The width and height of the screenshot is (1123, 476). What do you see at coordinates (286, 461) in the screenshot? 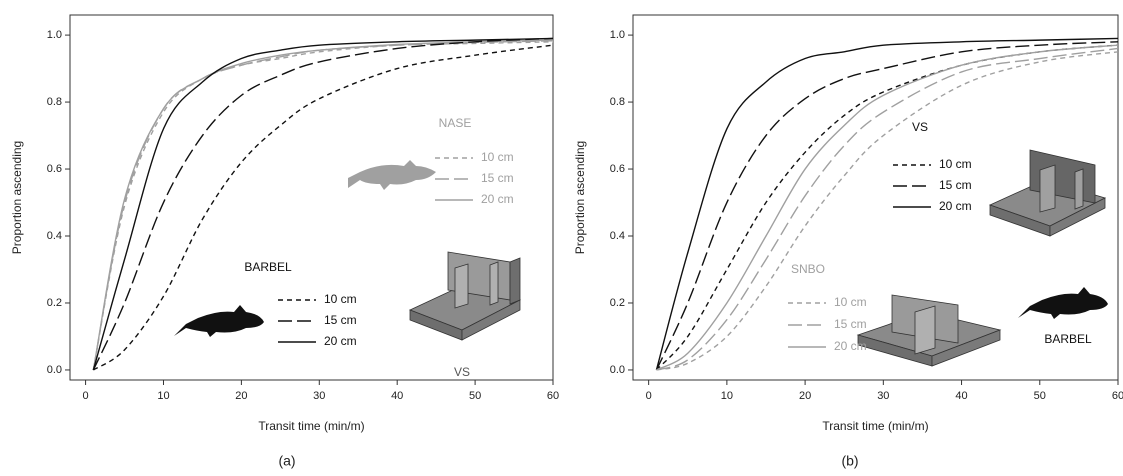
I see `caption: (a)` at bounding box center [286, 461].